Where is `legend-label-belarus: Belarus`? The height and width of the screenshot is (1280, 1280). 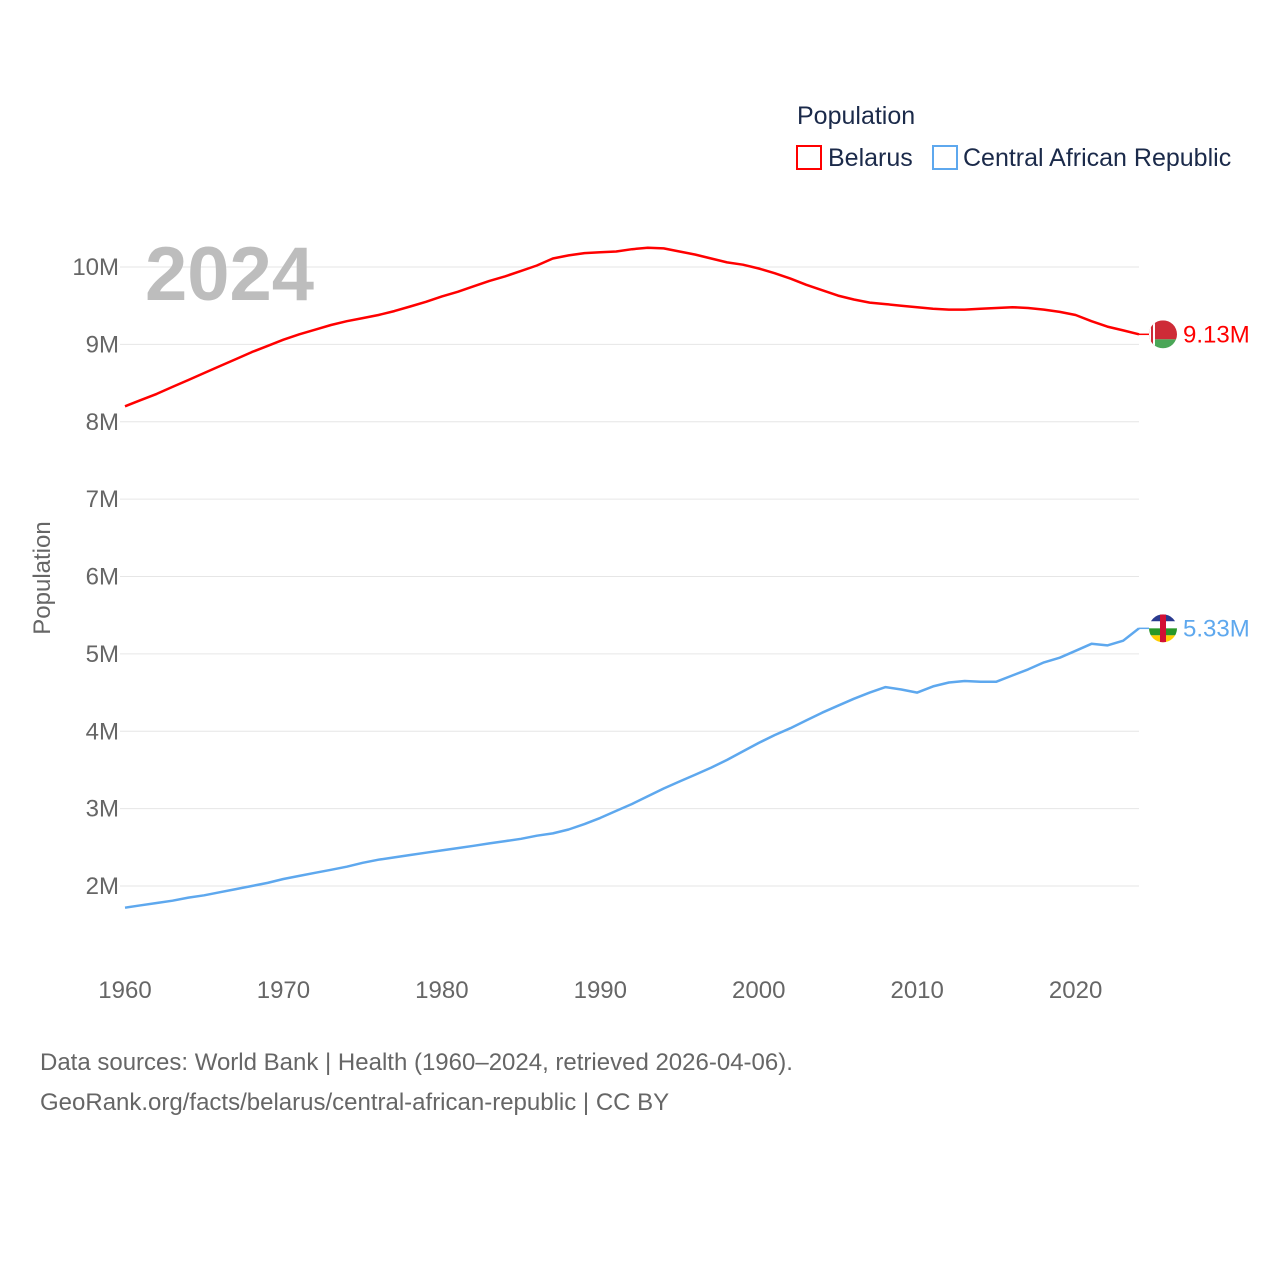
legend-label-belarus: Belarus is located at coordinates (870, 158).